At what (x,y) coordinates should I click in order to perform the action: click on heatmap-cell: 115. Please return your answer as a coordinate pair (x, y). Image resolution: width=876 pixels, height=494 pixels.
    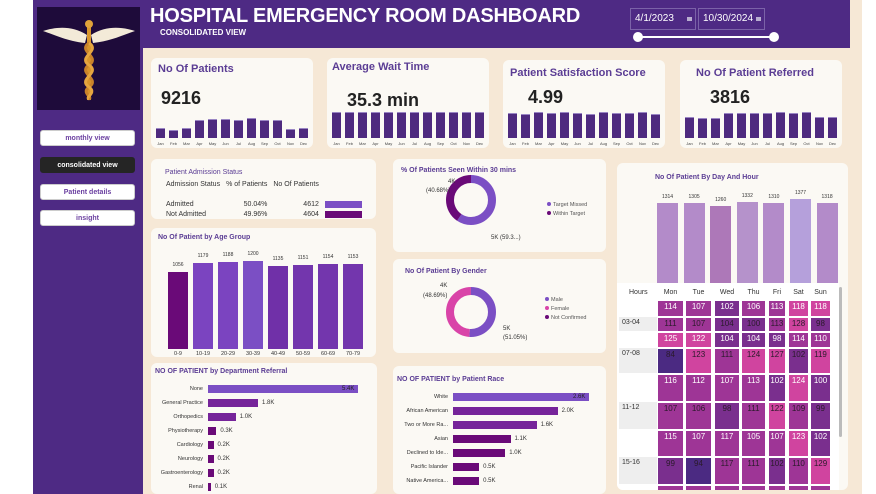
    Looking at the image, I should click on (670, 443).